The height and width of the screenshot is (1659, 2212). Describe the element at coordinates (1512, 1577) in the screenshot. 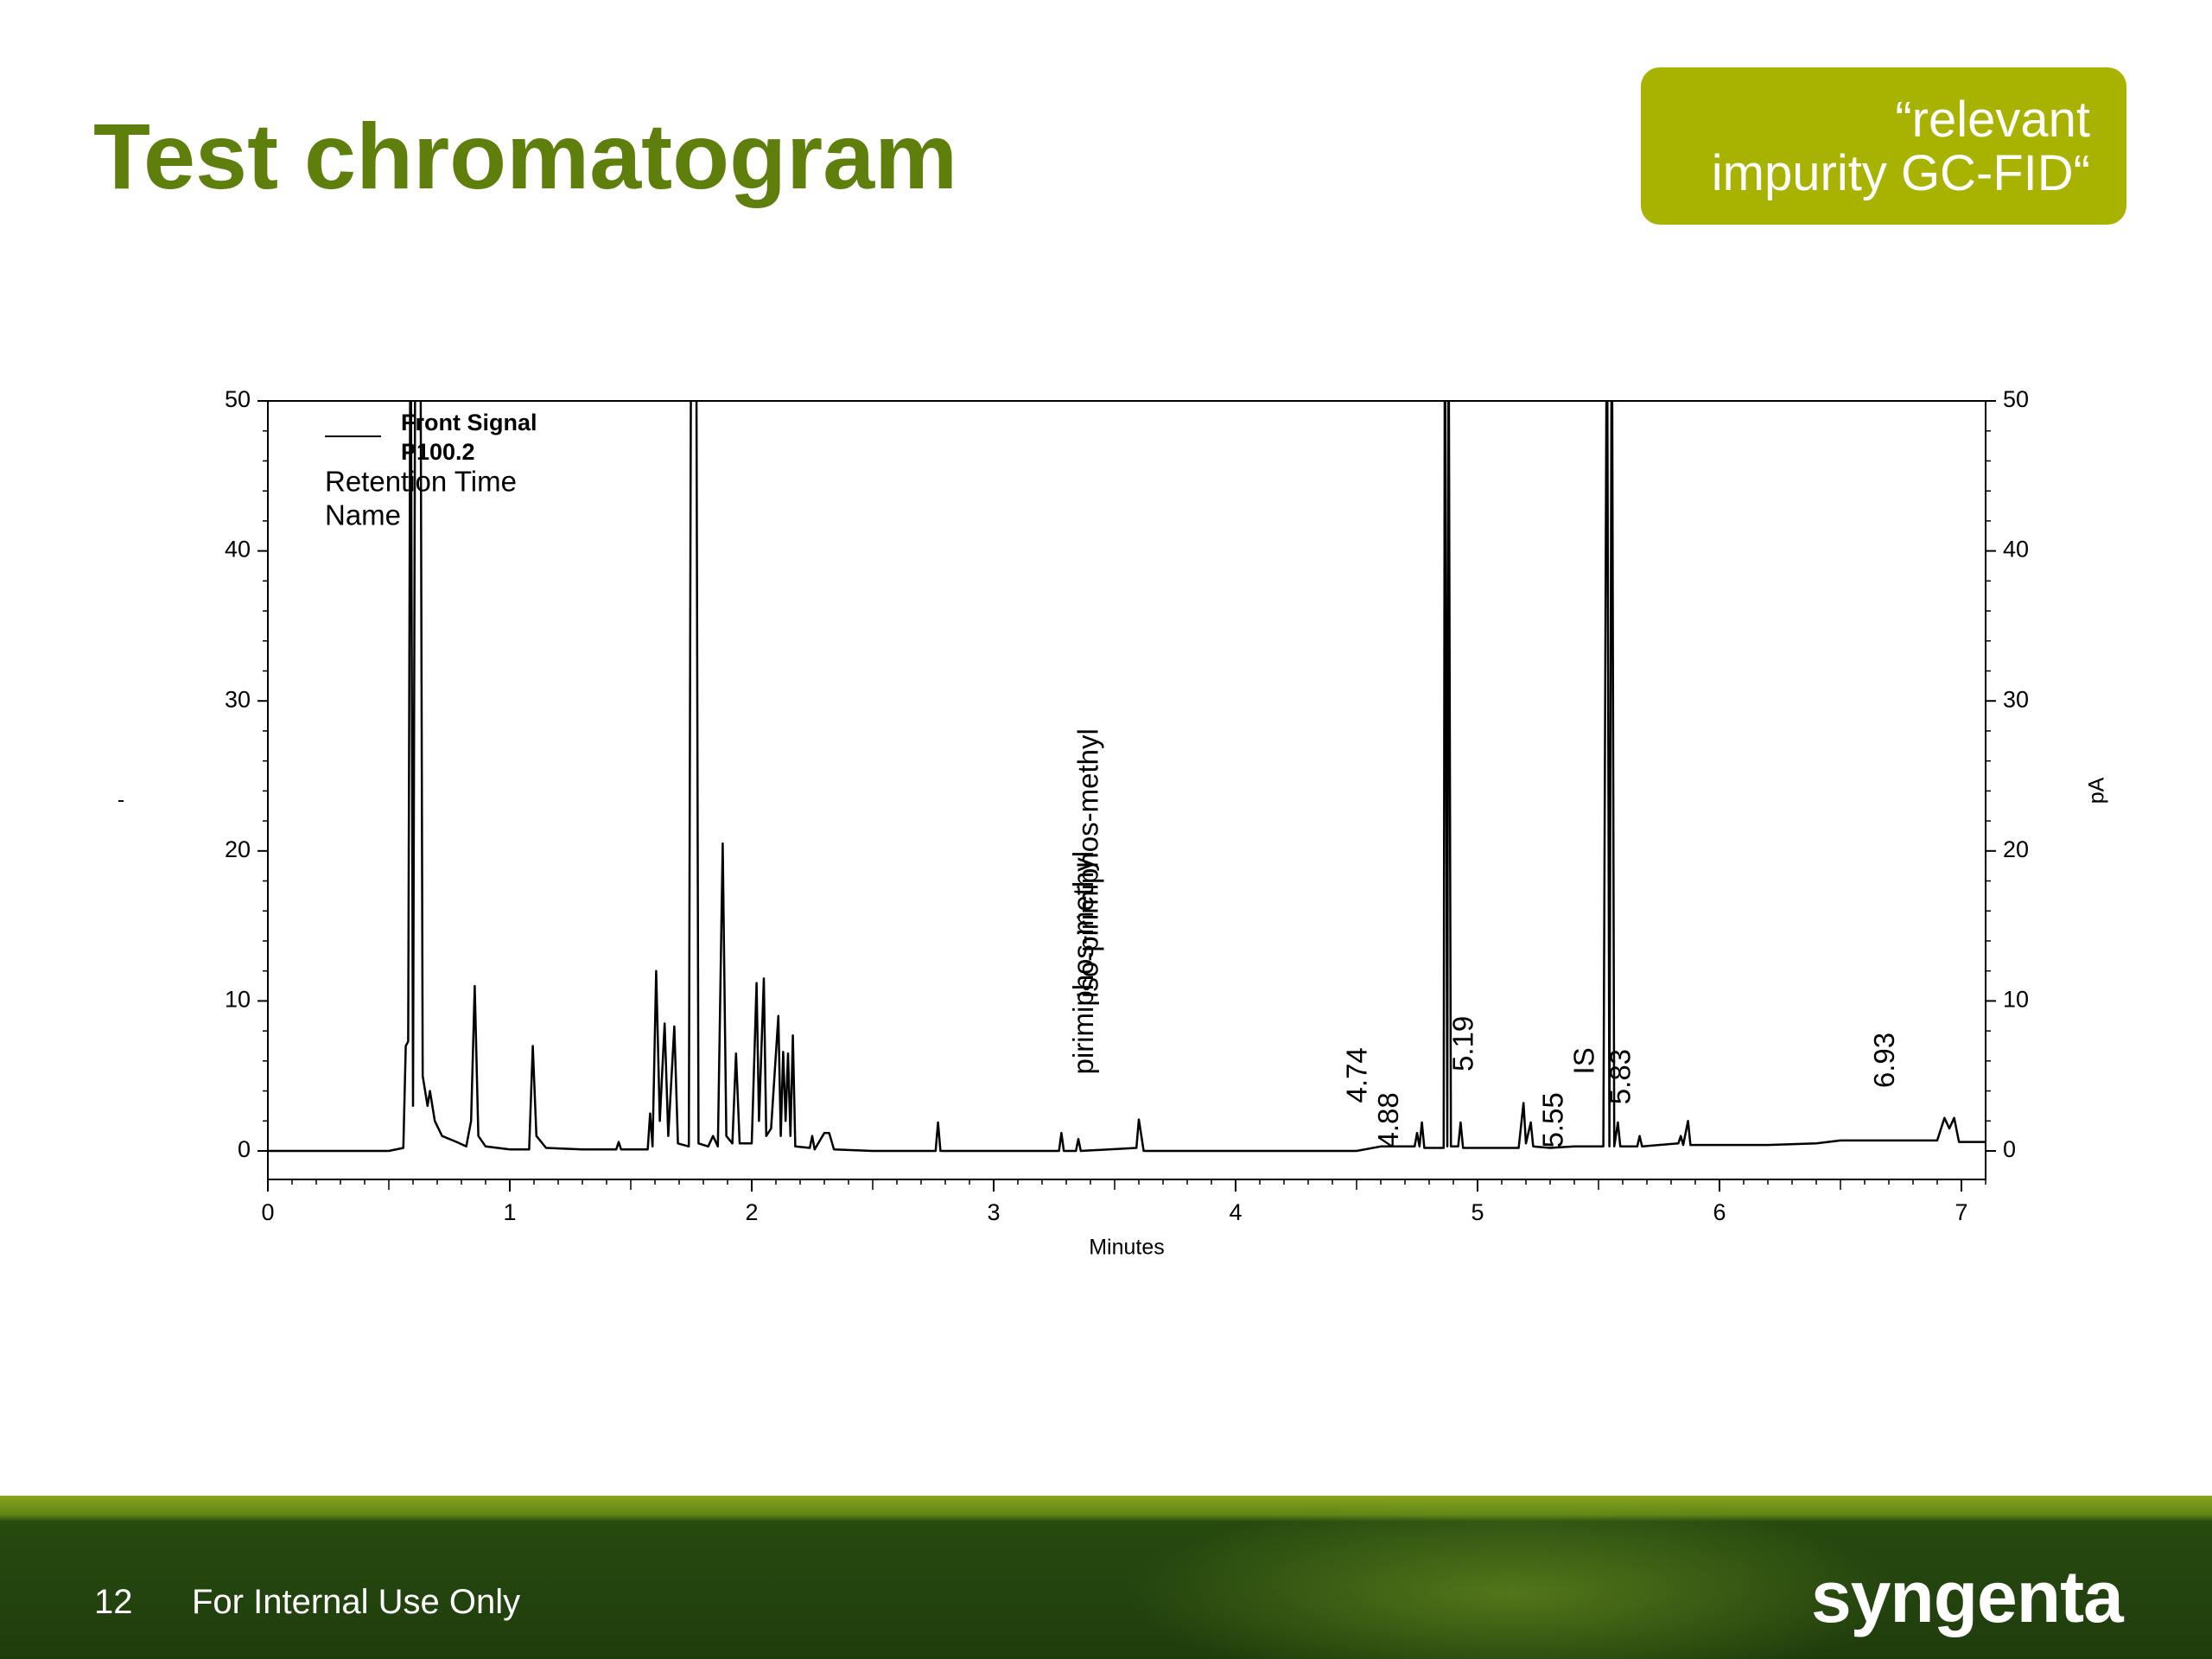

I see `footer-glow` at that location.